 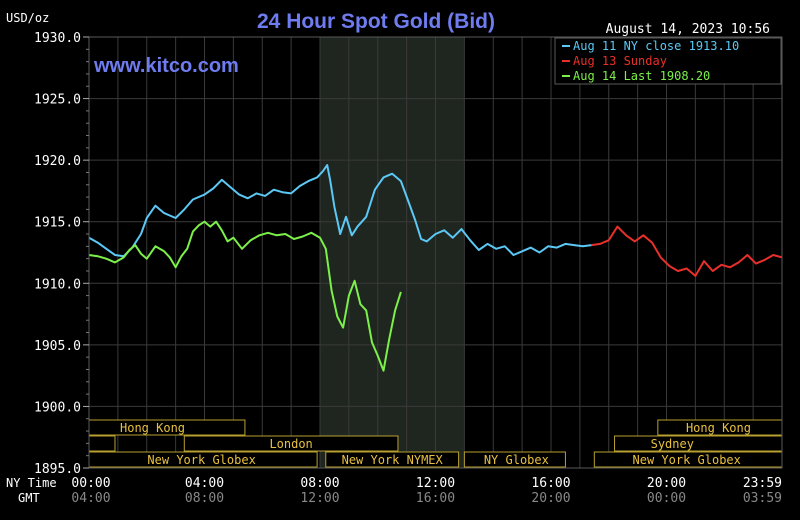 I want to click on datetime-stamp: August 14, 2023 10:56, so click(x=688, y=29).